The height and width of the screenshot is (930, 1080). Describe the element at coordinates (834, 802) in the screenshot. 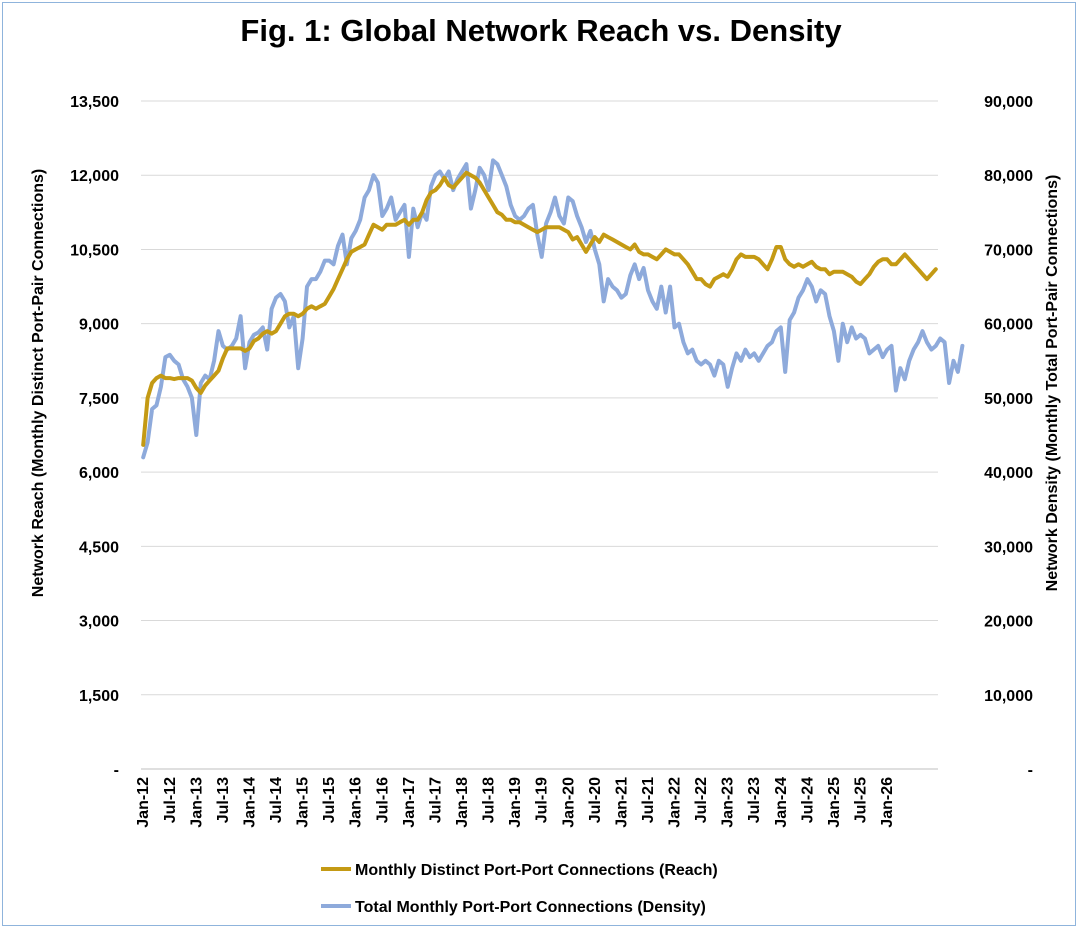

I see `x-tick-label: Jan-25` at that location.